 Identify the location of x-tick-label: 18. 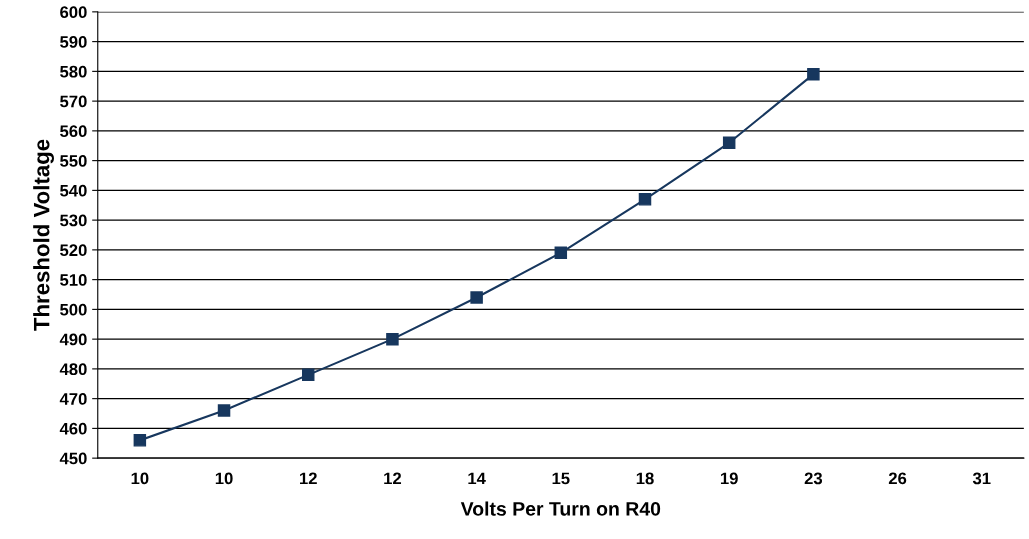
(645, 478).